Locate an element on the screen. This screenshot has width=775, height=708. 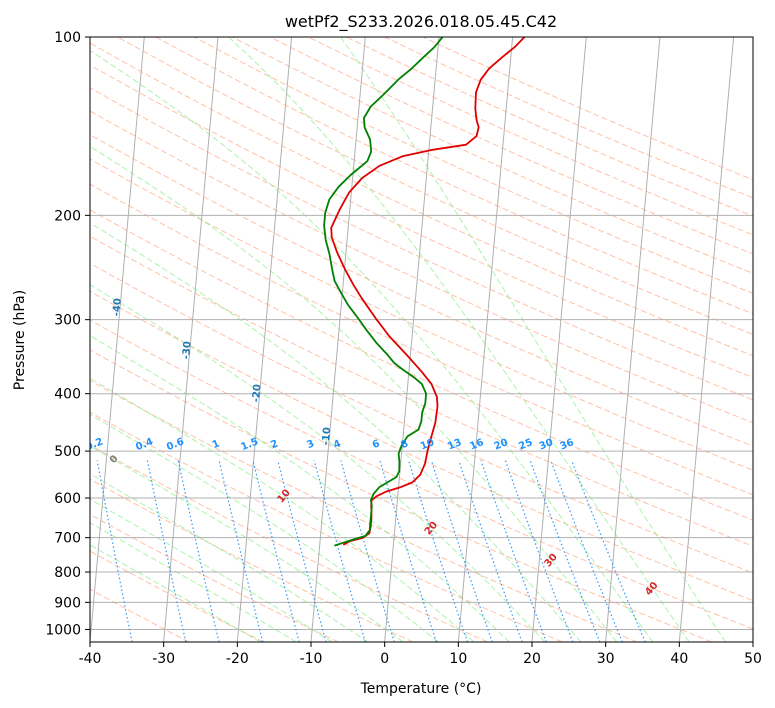
mixing-ratio-label: 2 is located at coordinates (274, 444).